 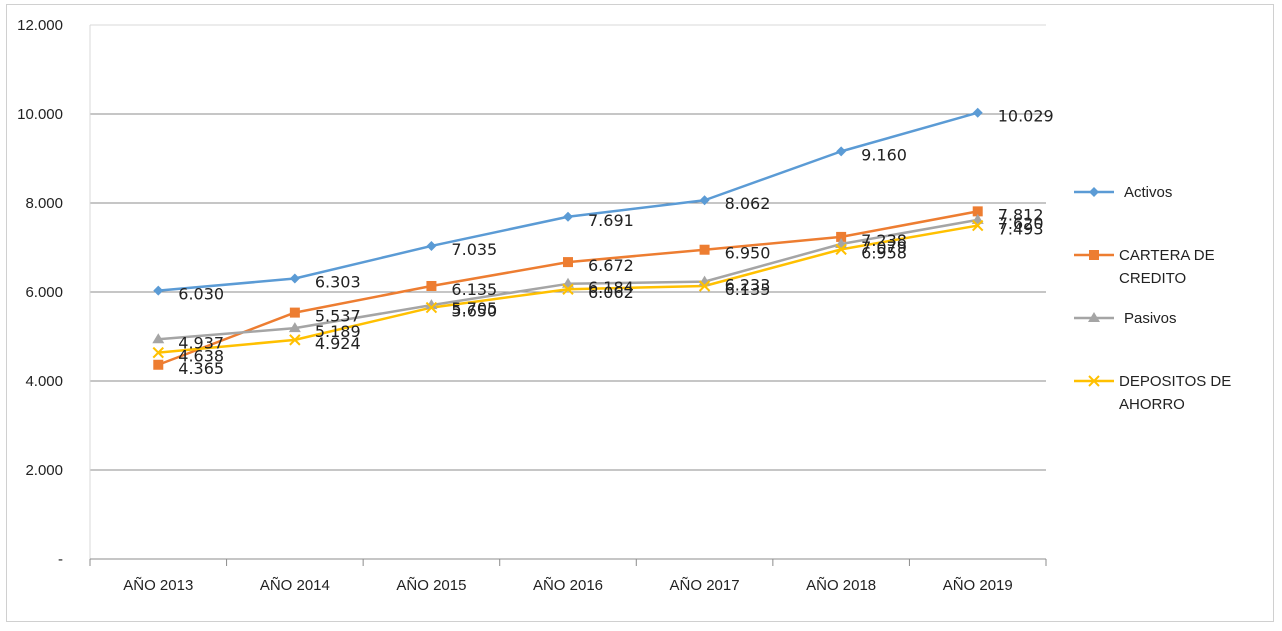 I want to click on y-tick-label: 6.000, so click(x=44, y=292).